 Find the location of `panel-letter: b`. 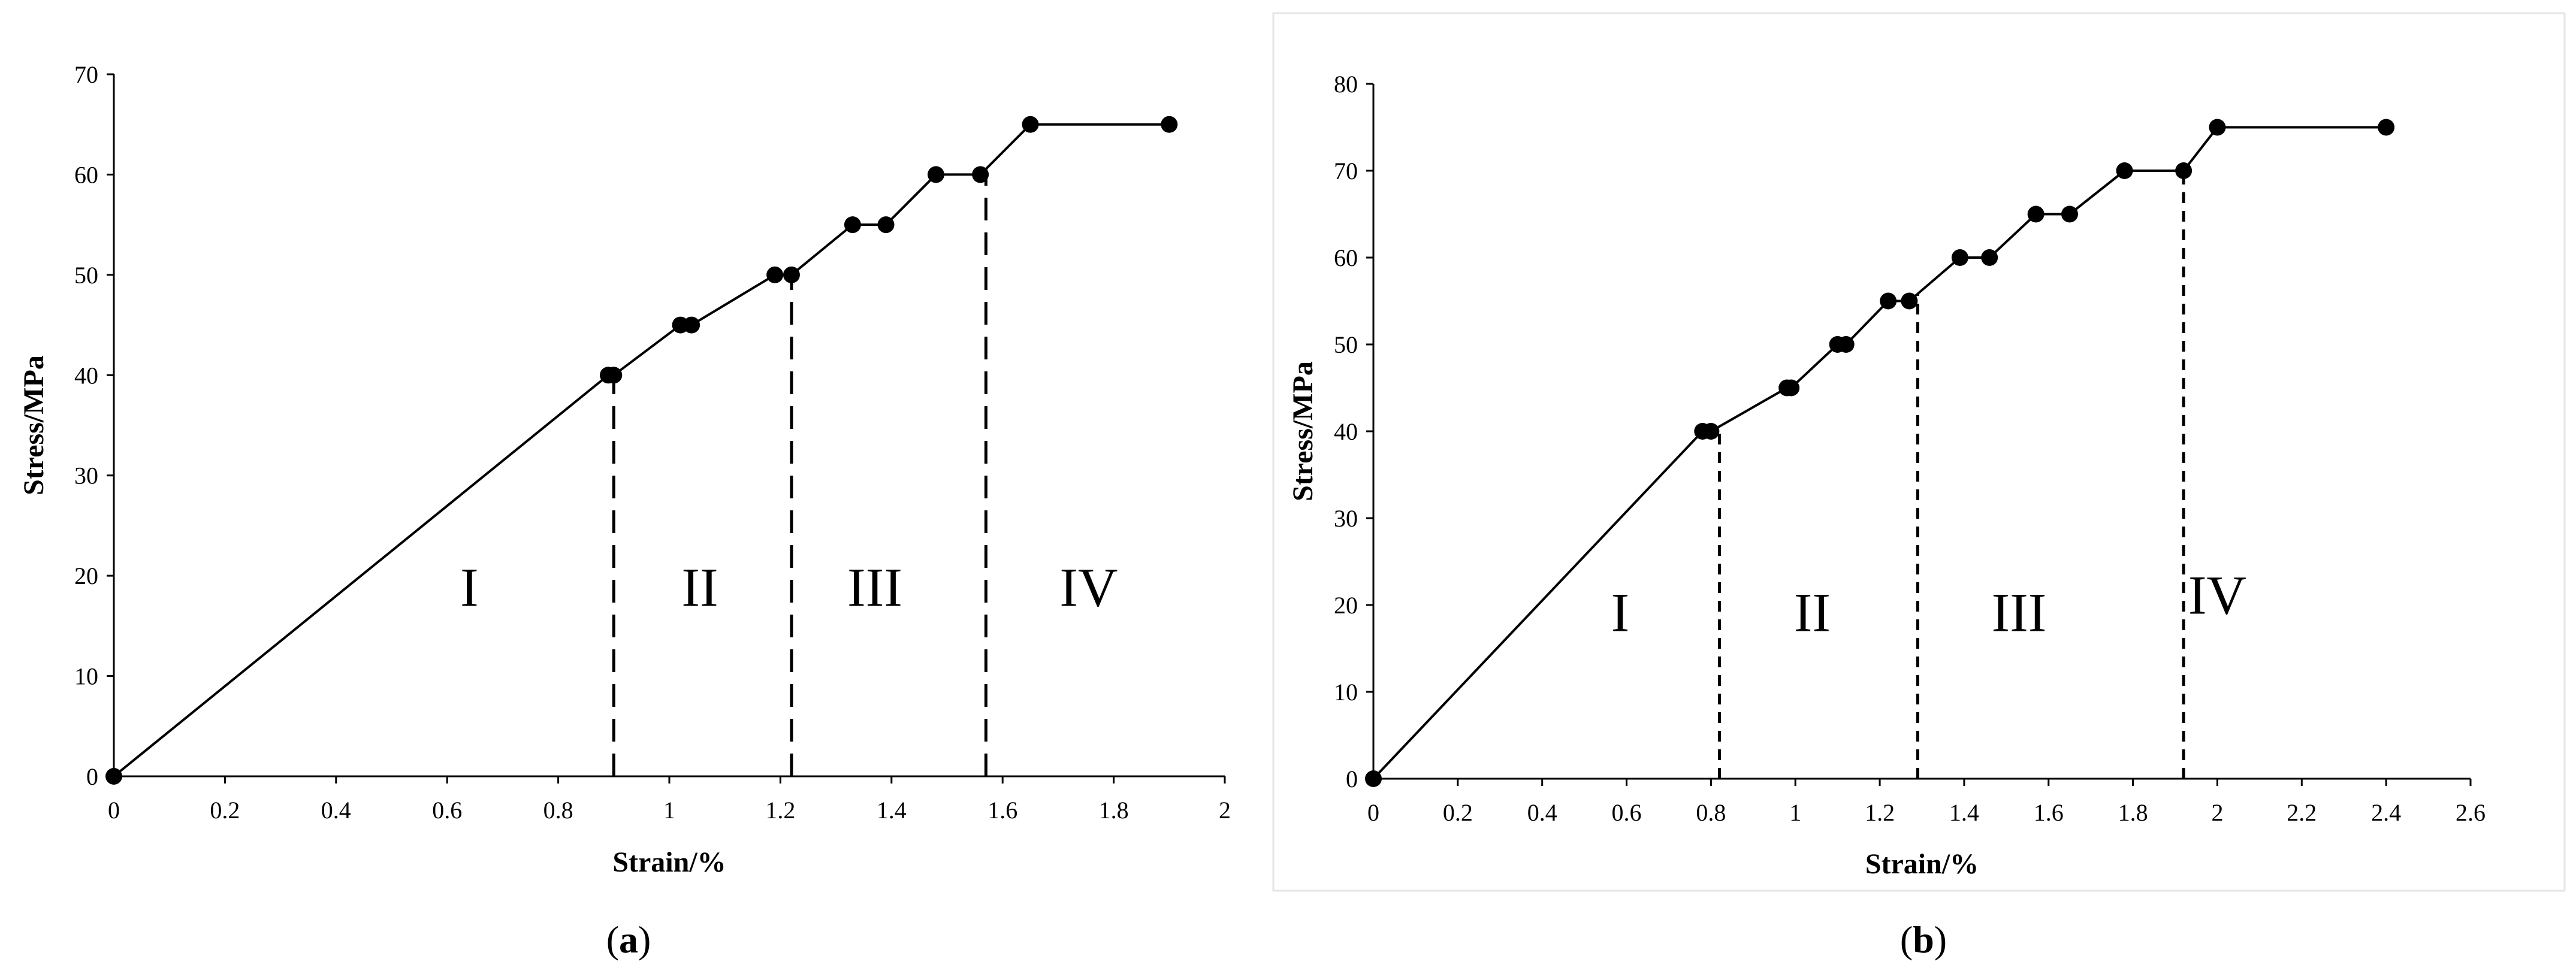

panel-letter: b is located at coordinates (1924, 939).